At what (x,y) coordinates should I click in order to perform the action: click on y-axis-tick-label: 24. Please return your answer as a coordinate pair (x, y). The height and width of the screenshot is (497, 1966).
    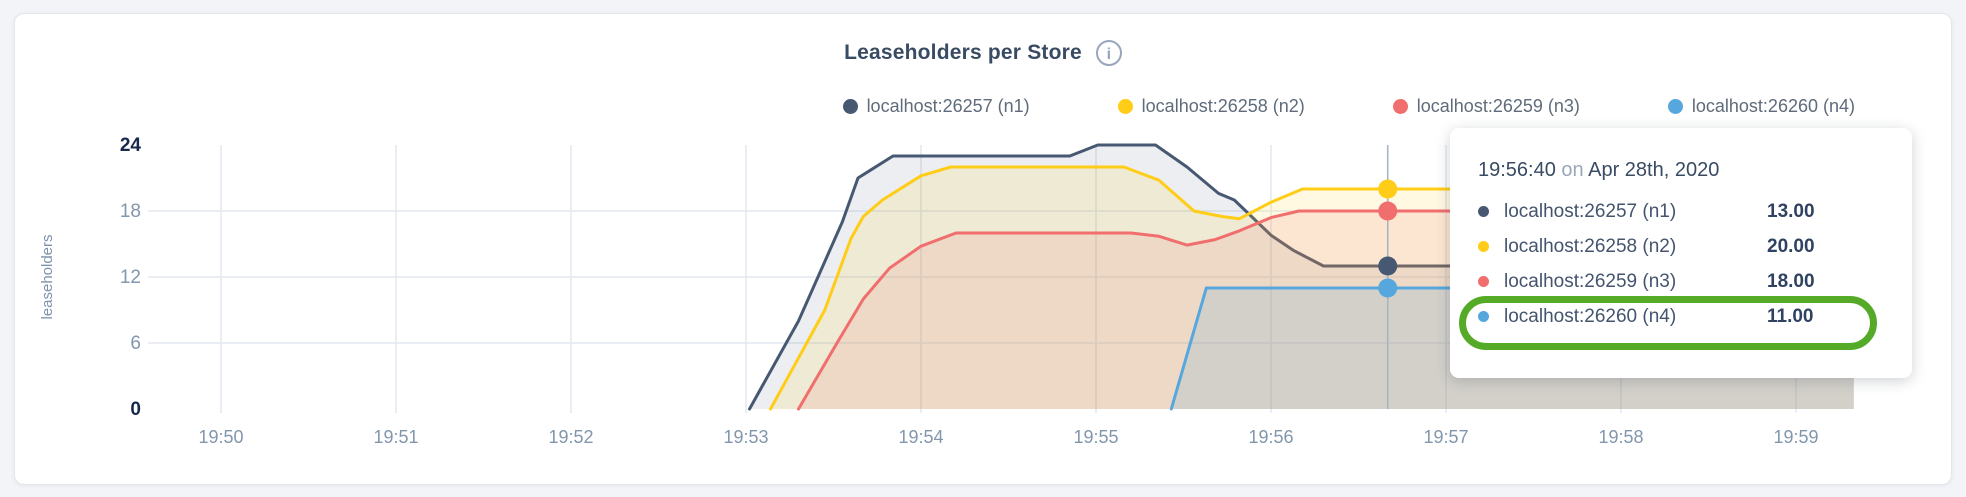
    Looking at the image, I should click on (131, 145).